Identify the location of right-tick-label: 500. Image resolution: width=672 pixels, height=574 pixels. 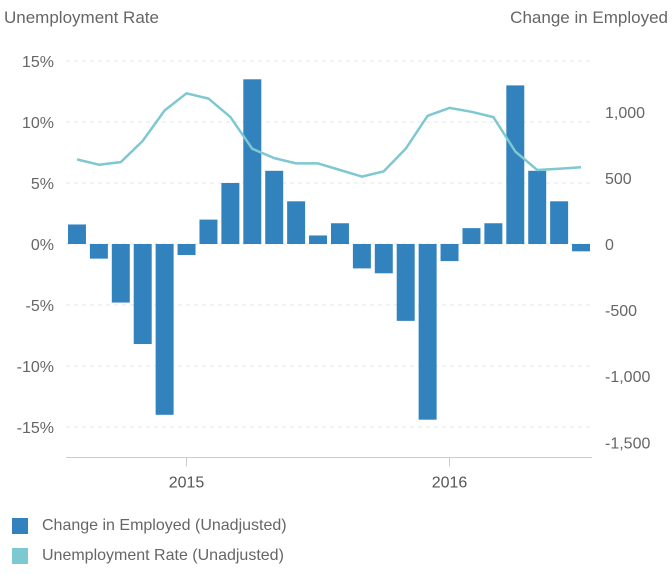
(618, 179).